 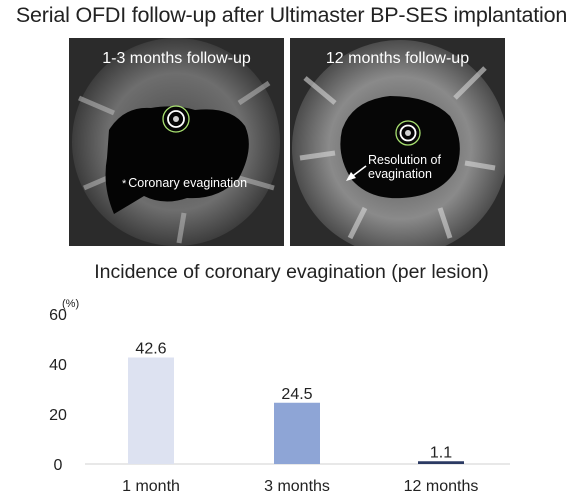 I want to click on data-label-2: 24.5, so click(x=296, y=394).